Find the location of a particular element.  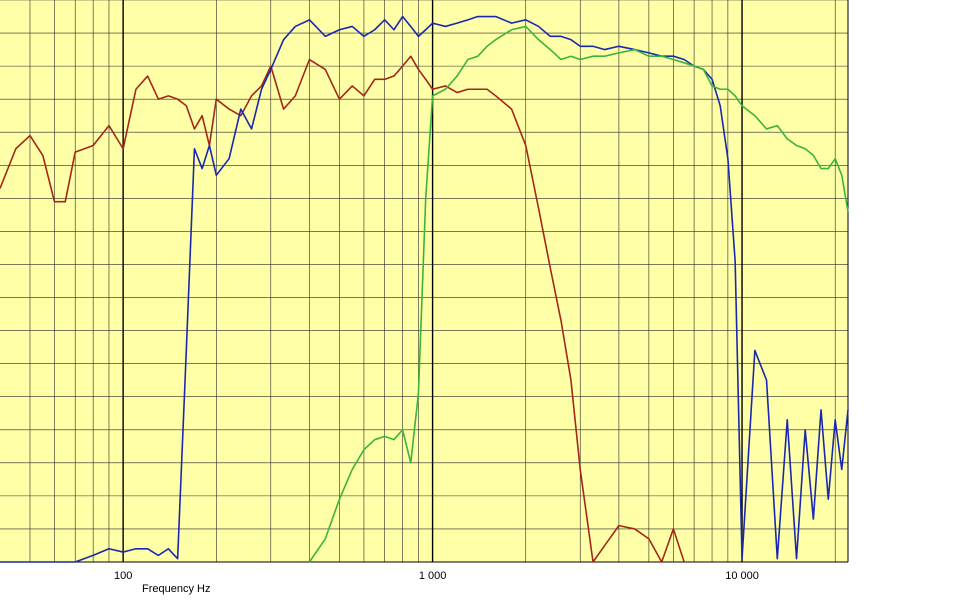

x-tick-label: 10 000 is located at coordinates (742, 576).